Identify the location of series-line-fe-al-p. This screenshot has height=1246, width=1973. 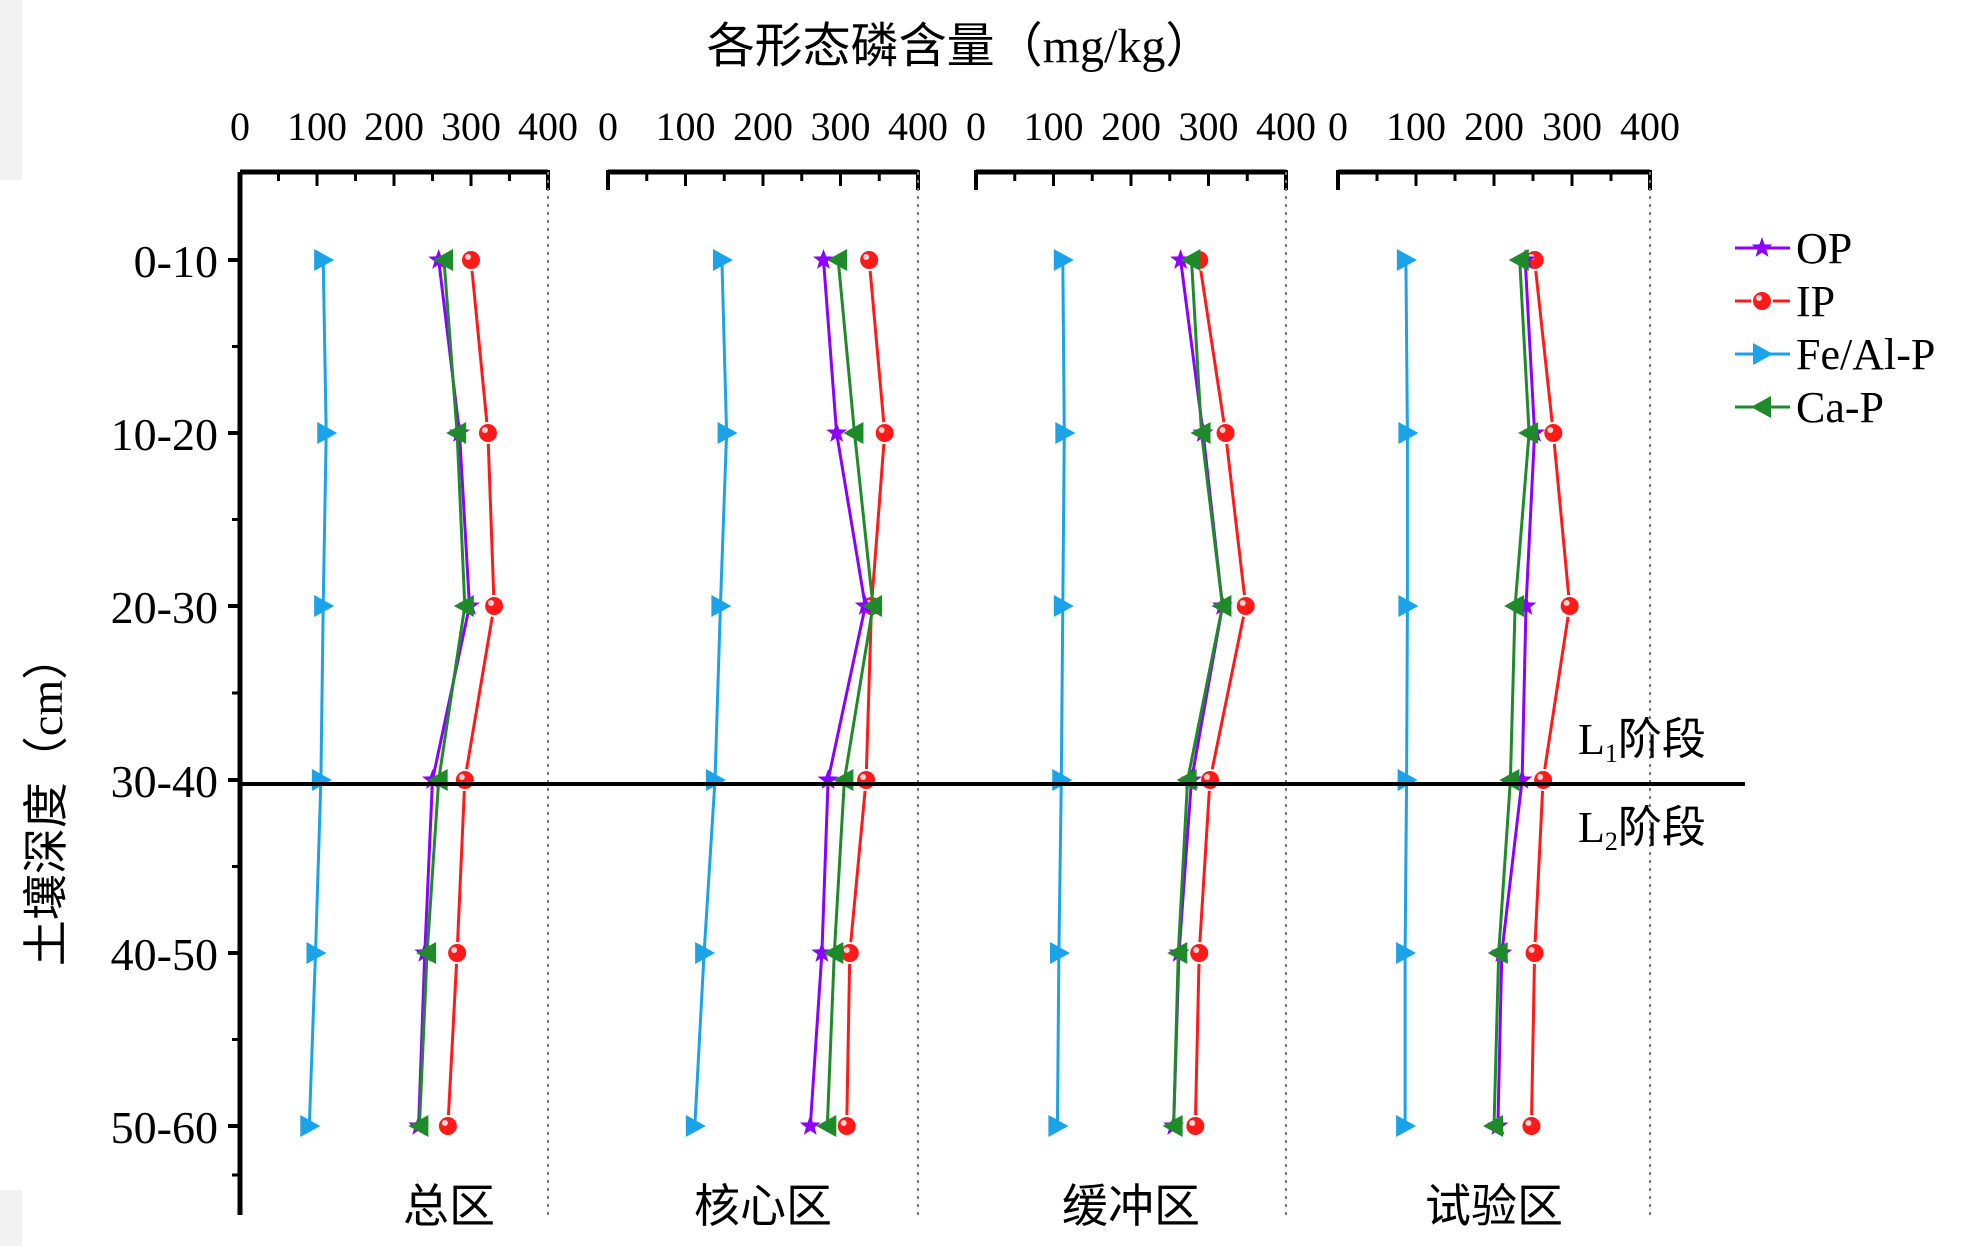
(1406, 692).